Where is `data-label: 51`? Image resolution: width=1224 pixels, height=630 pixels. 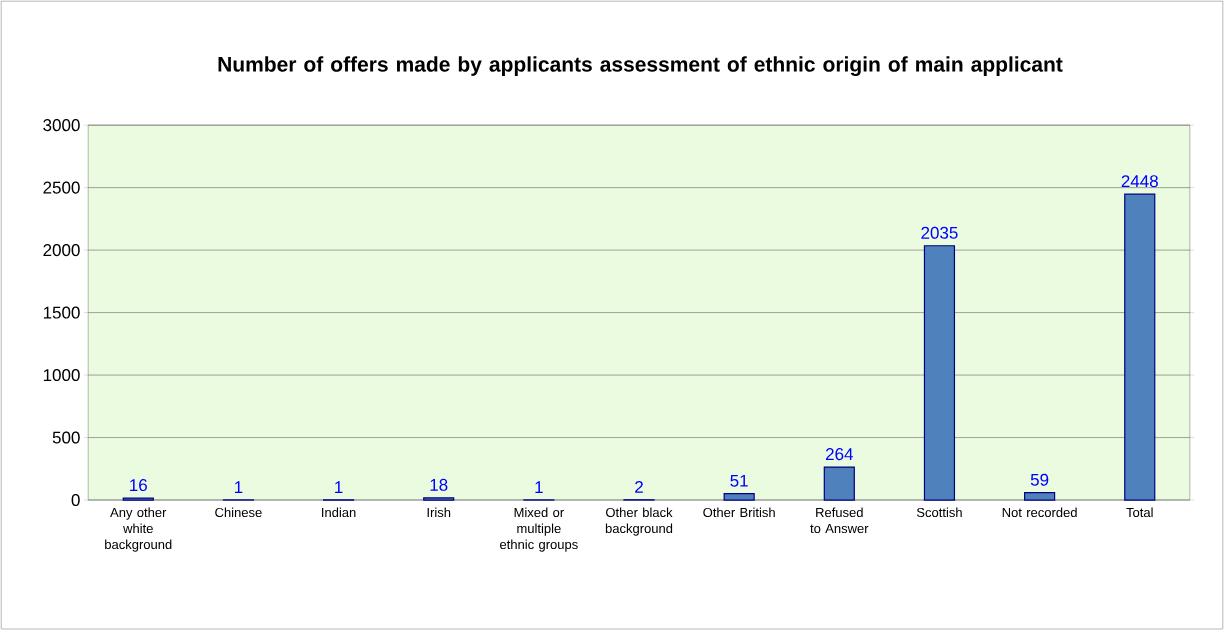 data-label: 51 is located at coordinates (739, 480).